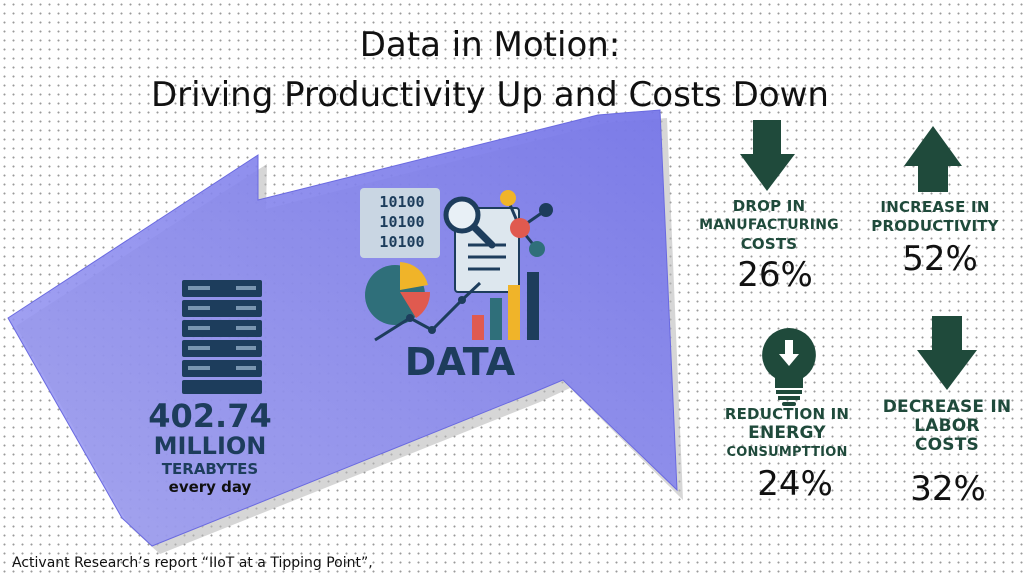  Describe the element at coordinates (787, 452) in the screenshot. I see `stat-label-line: CONSUMPTTION` at that location.